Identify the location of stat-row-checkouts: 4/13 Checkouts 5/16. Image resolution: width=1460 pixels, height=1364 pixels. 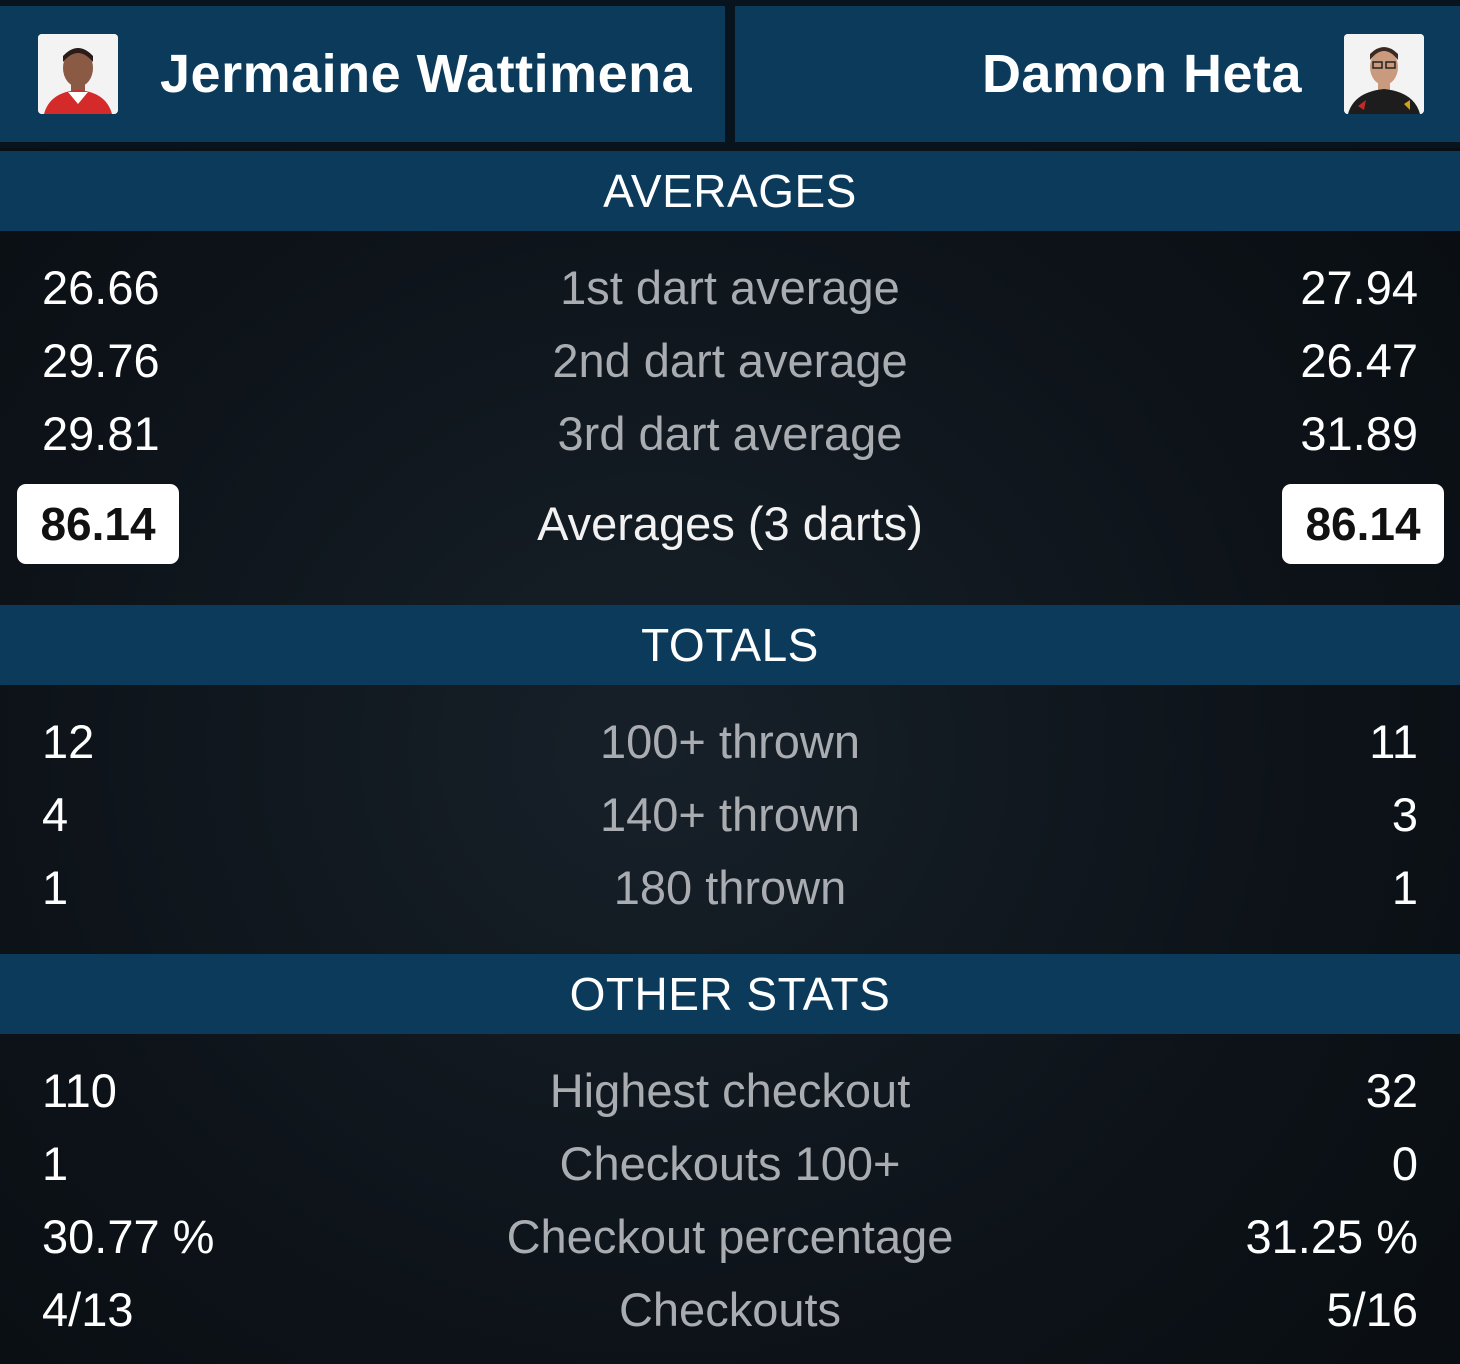
(730, 1309).